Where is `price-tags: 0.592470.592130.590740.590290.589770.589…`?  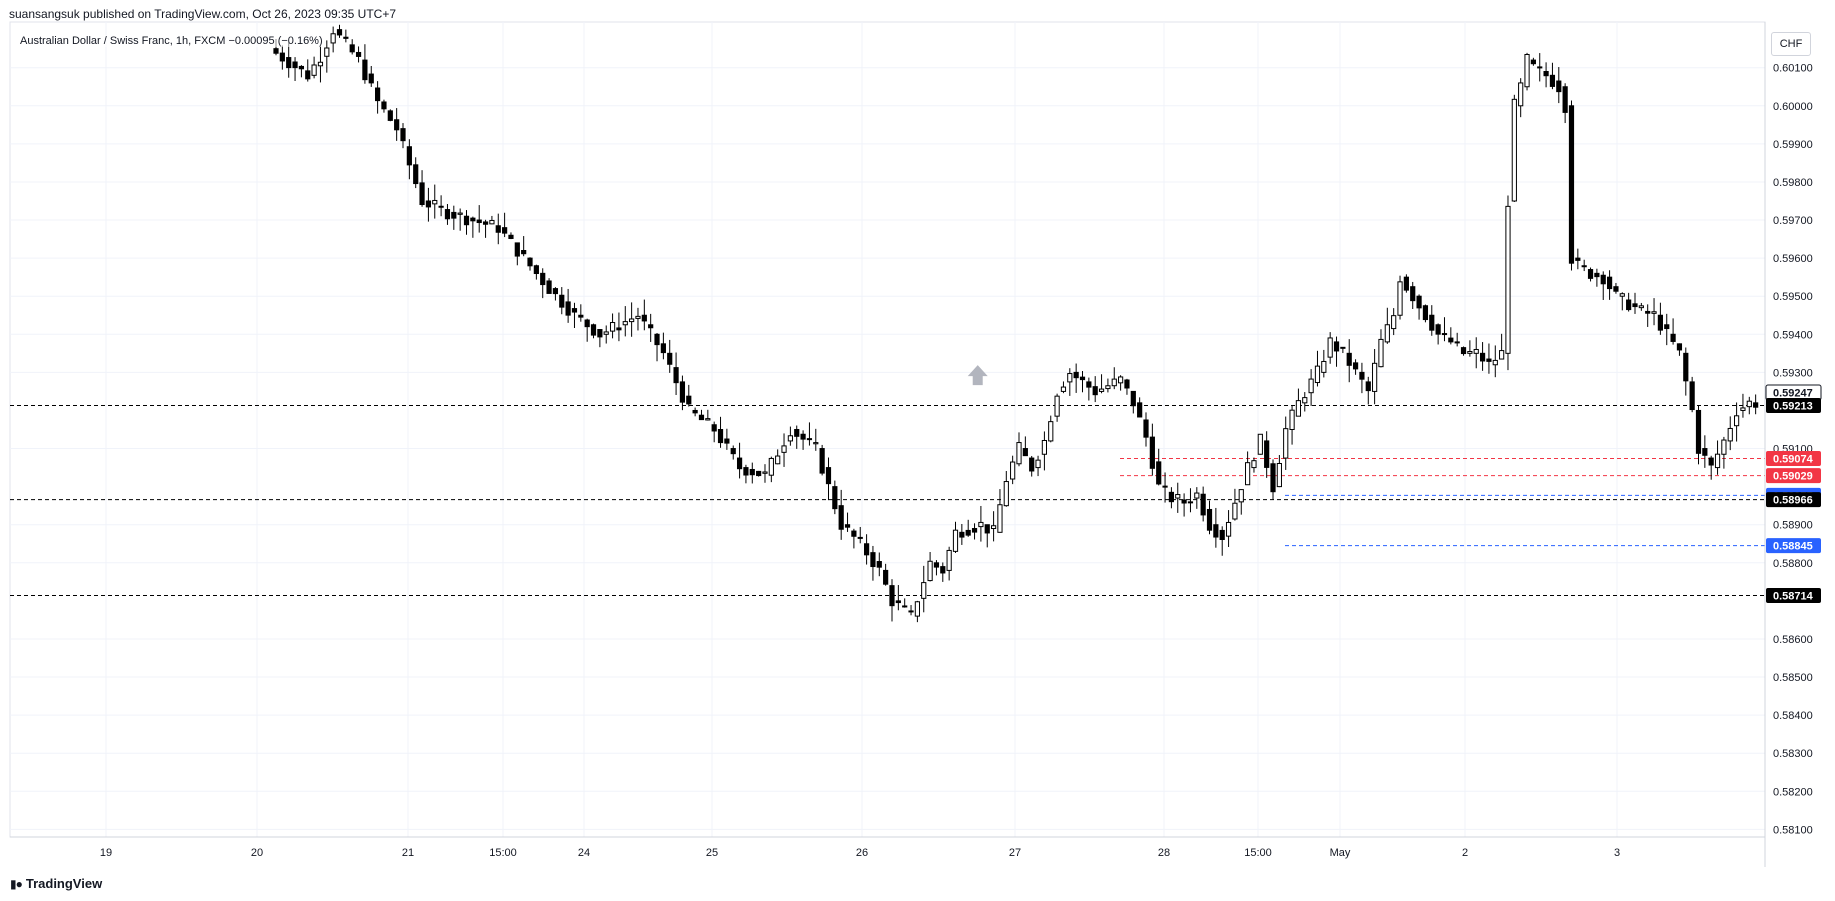
price-tags: 0.592470.592130.590740.590290.589770.589… is located at coordinates (1793, 494).